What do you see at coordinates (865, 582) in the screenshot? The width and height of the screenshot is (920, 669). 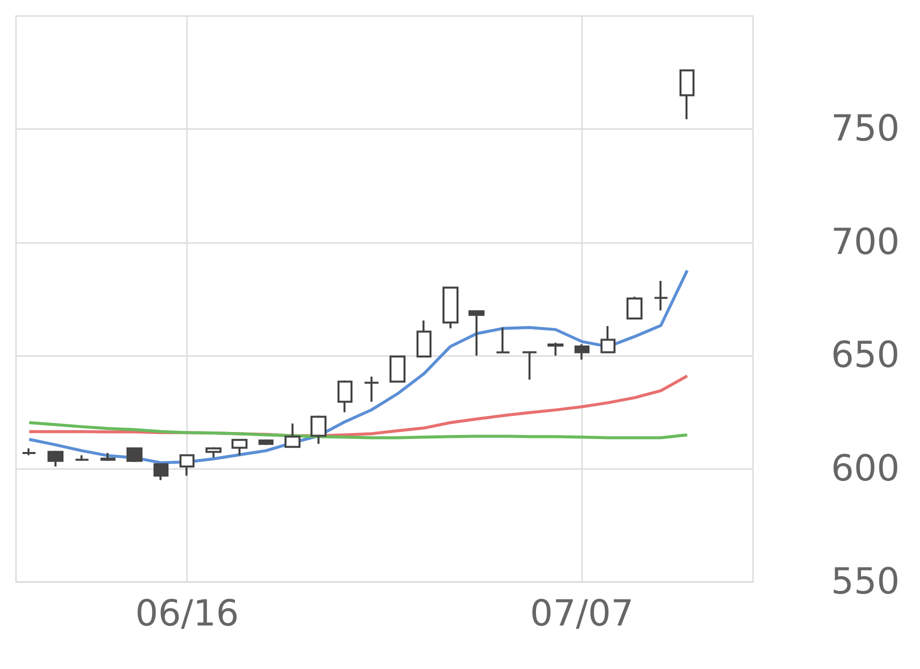 I see `y-tick-label: 550` at bounding box center [865, 582].